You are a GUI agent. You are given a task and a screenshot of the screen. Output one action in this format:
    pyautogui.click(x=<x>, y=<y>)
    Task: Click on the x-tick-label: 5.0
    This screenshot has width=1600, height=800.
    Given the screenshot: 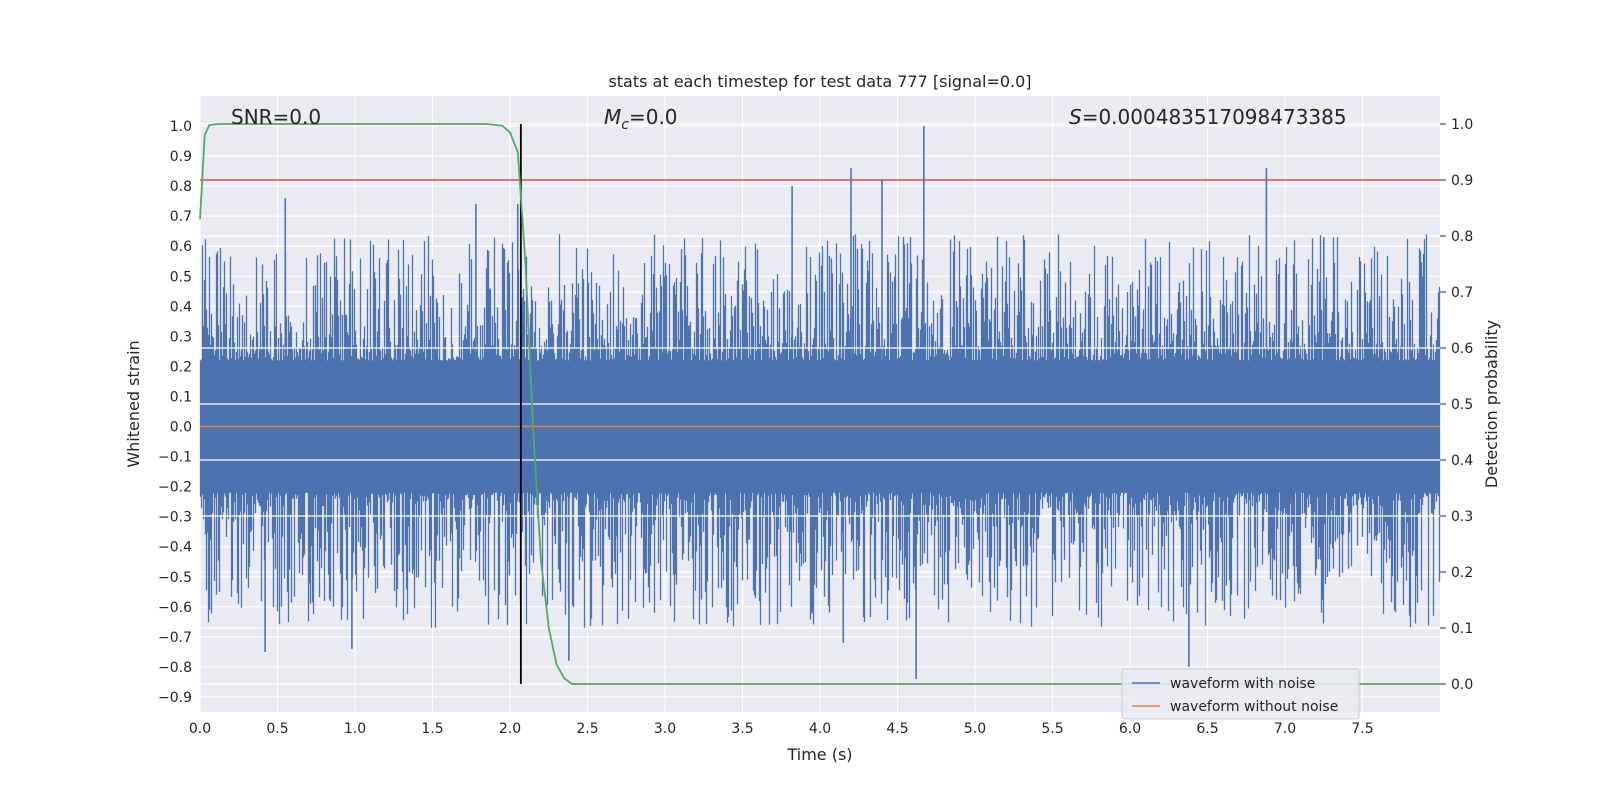 What is the action you would take?
    pyautogui.click(x=975, y=729)
    